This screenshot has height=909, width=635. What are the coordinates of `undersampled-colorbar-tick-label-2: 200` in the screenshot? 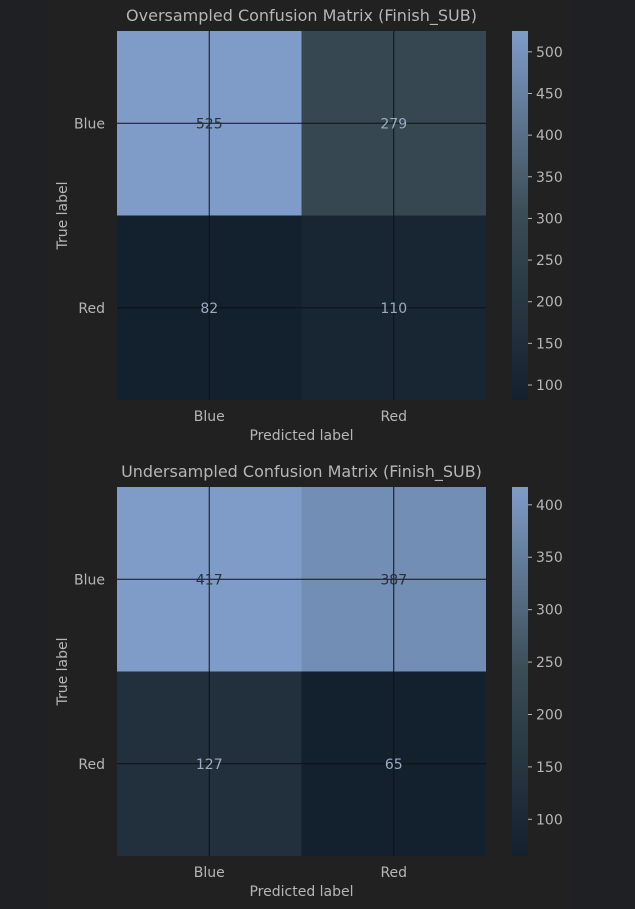 It's located at (549, 715).